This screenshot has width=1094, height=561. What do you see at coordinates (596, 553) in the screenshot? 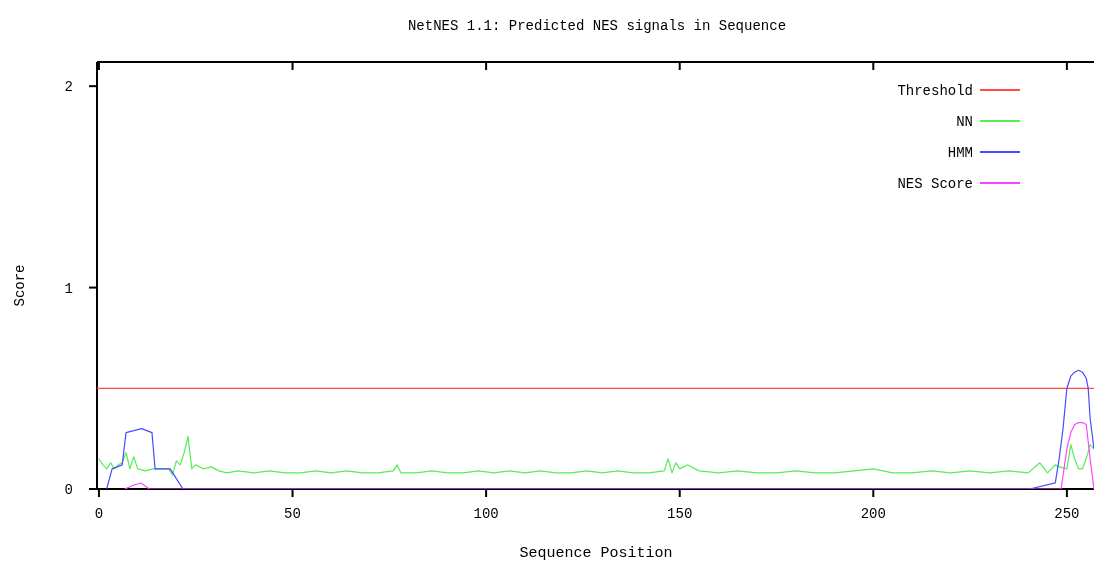
I see `x-axis-title: Sequence Position` at bounding box center [596, 553].